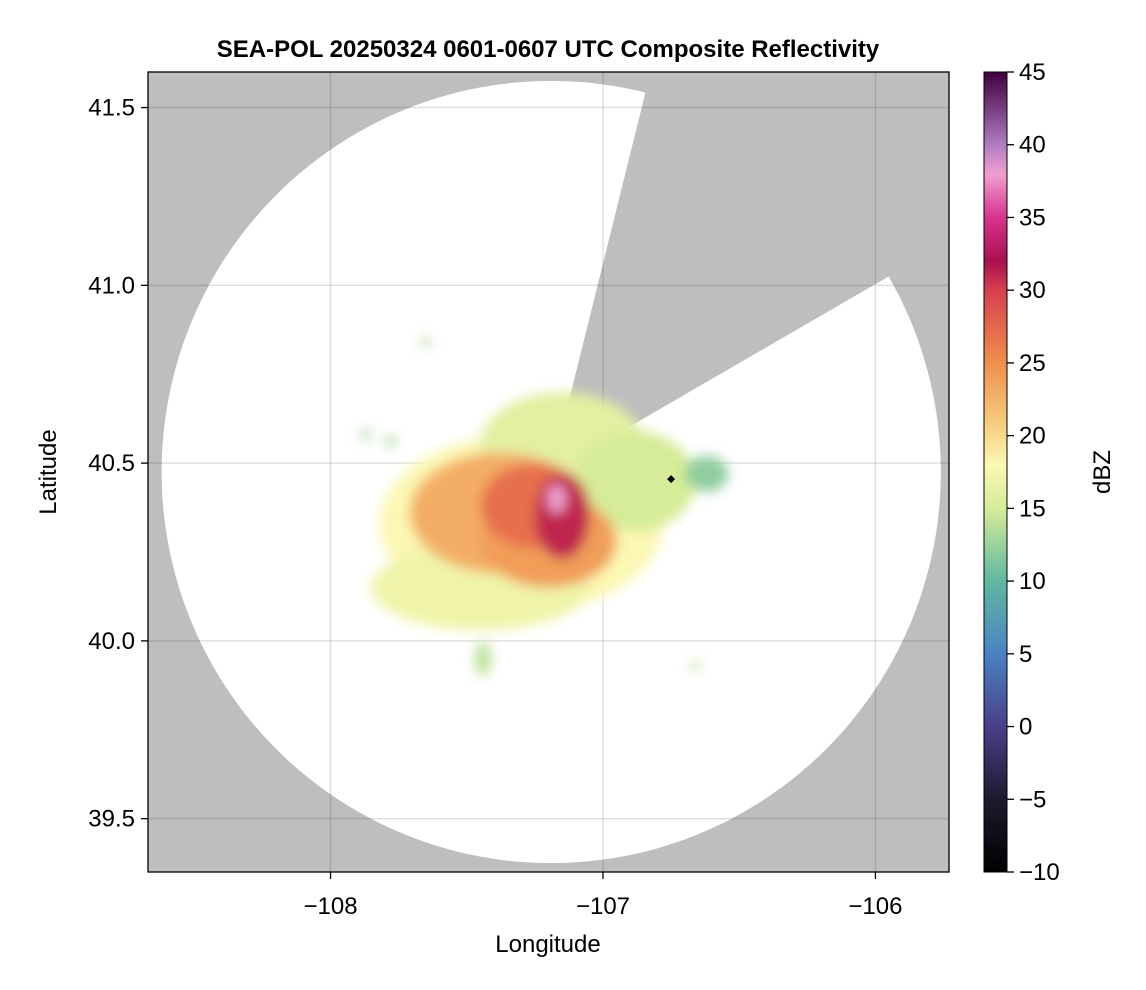  What do you see at coordinates (1032, 581) in the screenshot?
I see `colorbar-tick-label: 10` at bounding box center [1032, 581].